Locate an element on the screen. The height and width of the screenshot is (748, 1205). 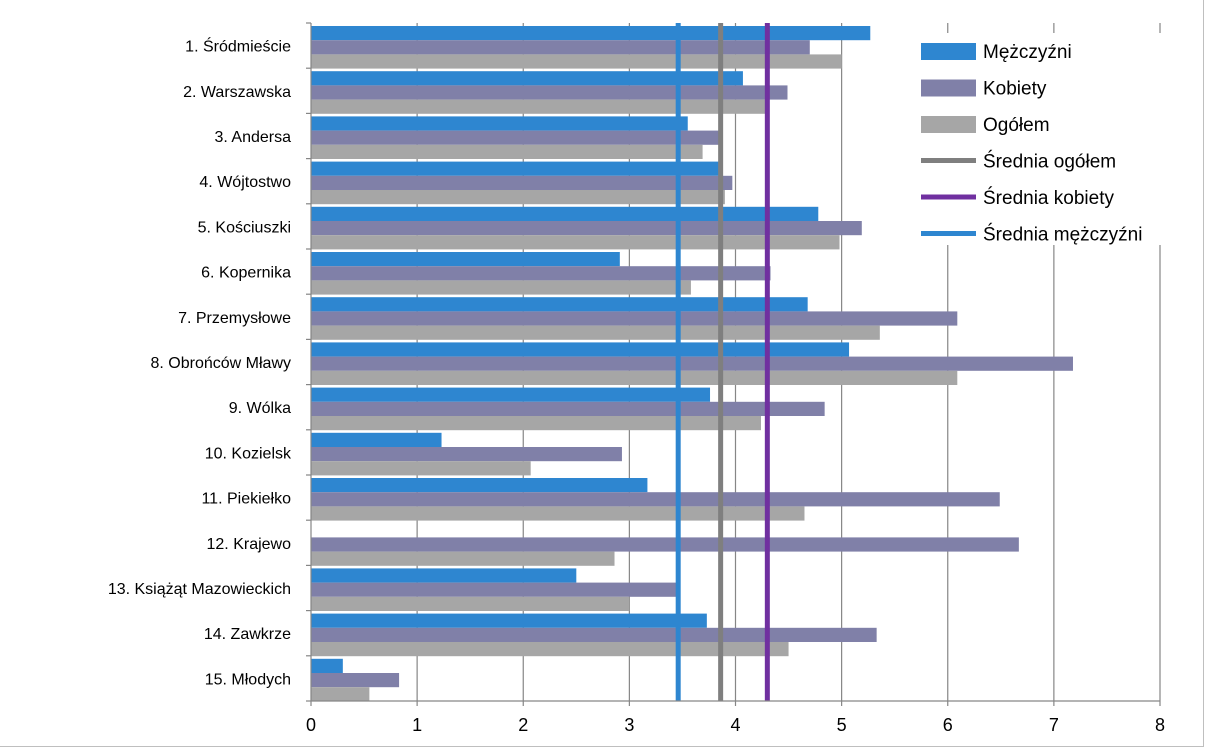
category-label-1: 1. Śródmieście is located at coordinates (238, 46).